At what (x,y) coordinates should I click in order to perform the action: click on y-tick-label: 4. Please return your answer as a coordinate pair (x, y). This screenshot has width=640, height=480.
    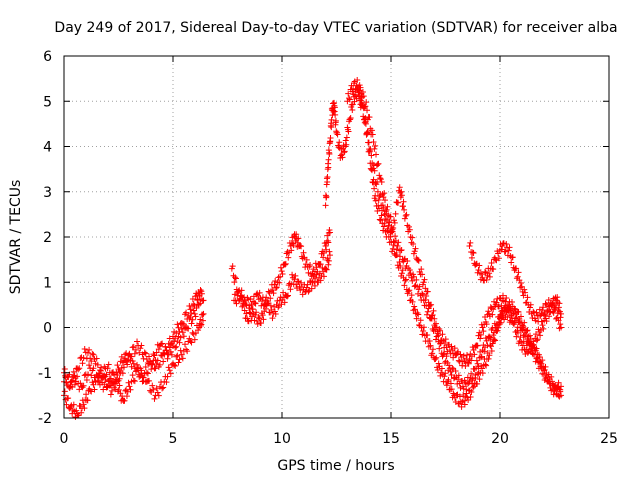
    Looking at the image, I should click on (47, 148).